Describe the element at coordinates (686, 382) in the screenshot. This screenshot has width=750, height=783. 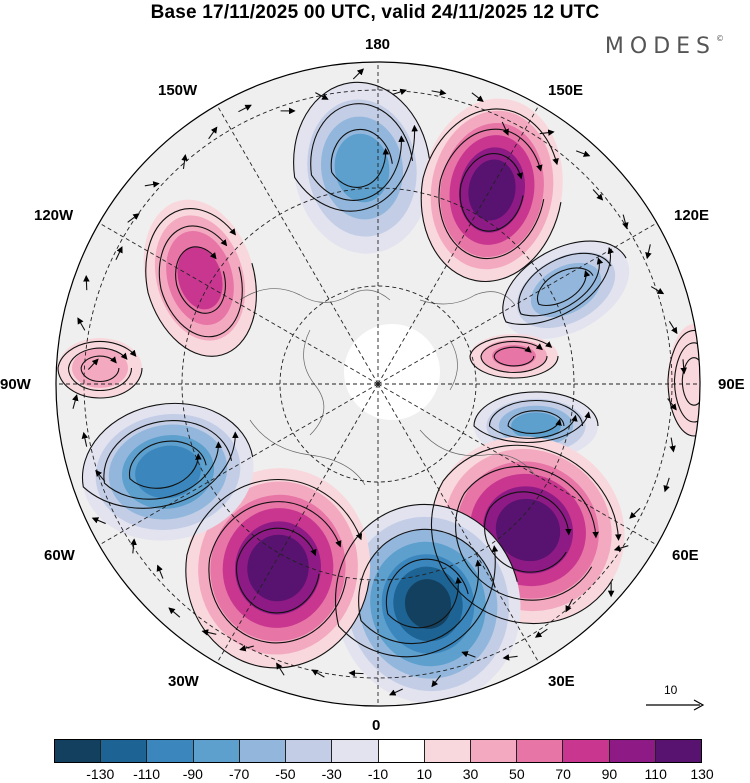
I see `streamline-west-asia-weak-high` at that location.